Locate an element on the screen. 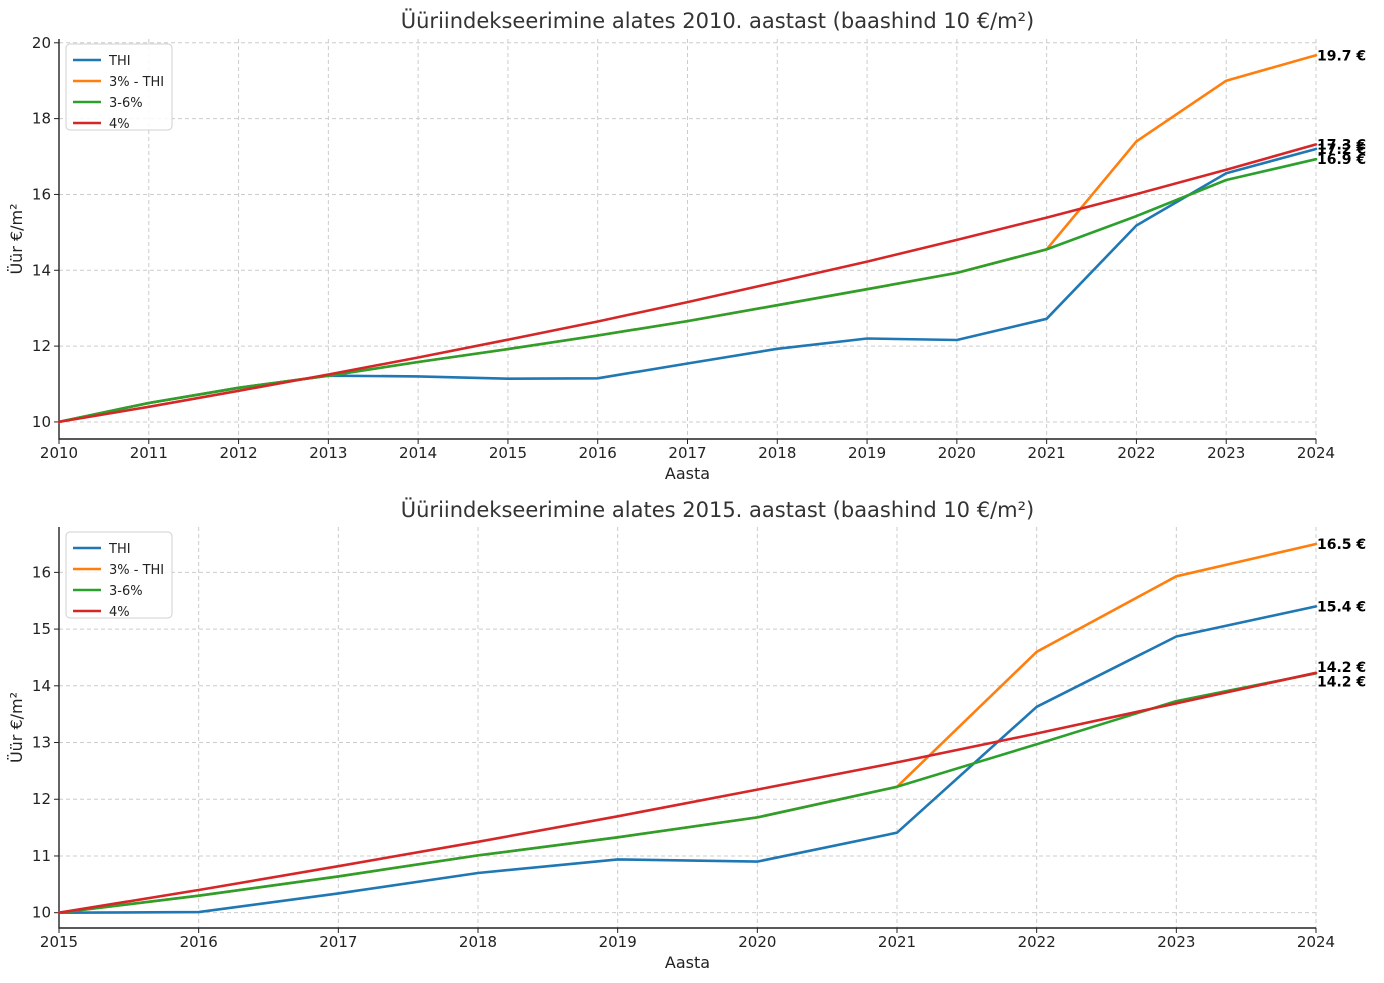 The height and width of the screenshot is (983, 1384). end-value-label: 15.4 € is located at coordinates (1341, 607).